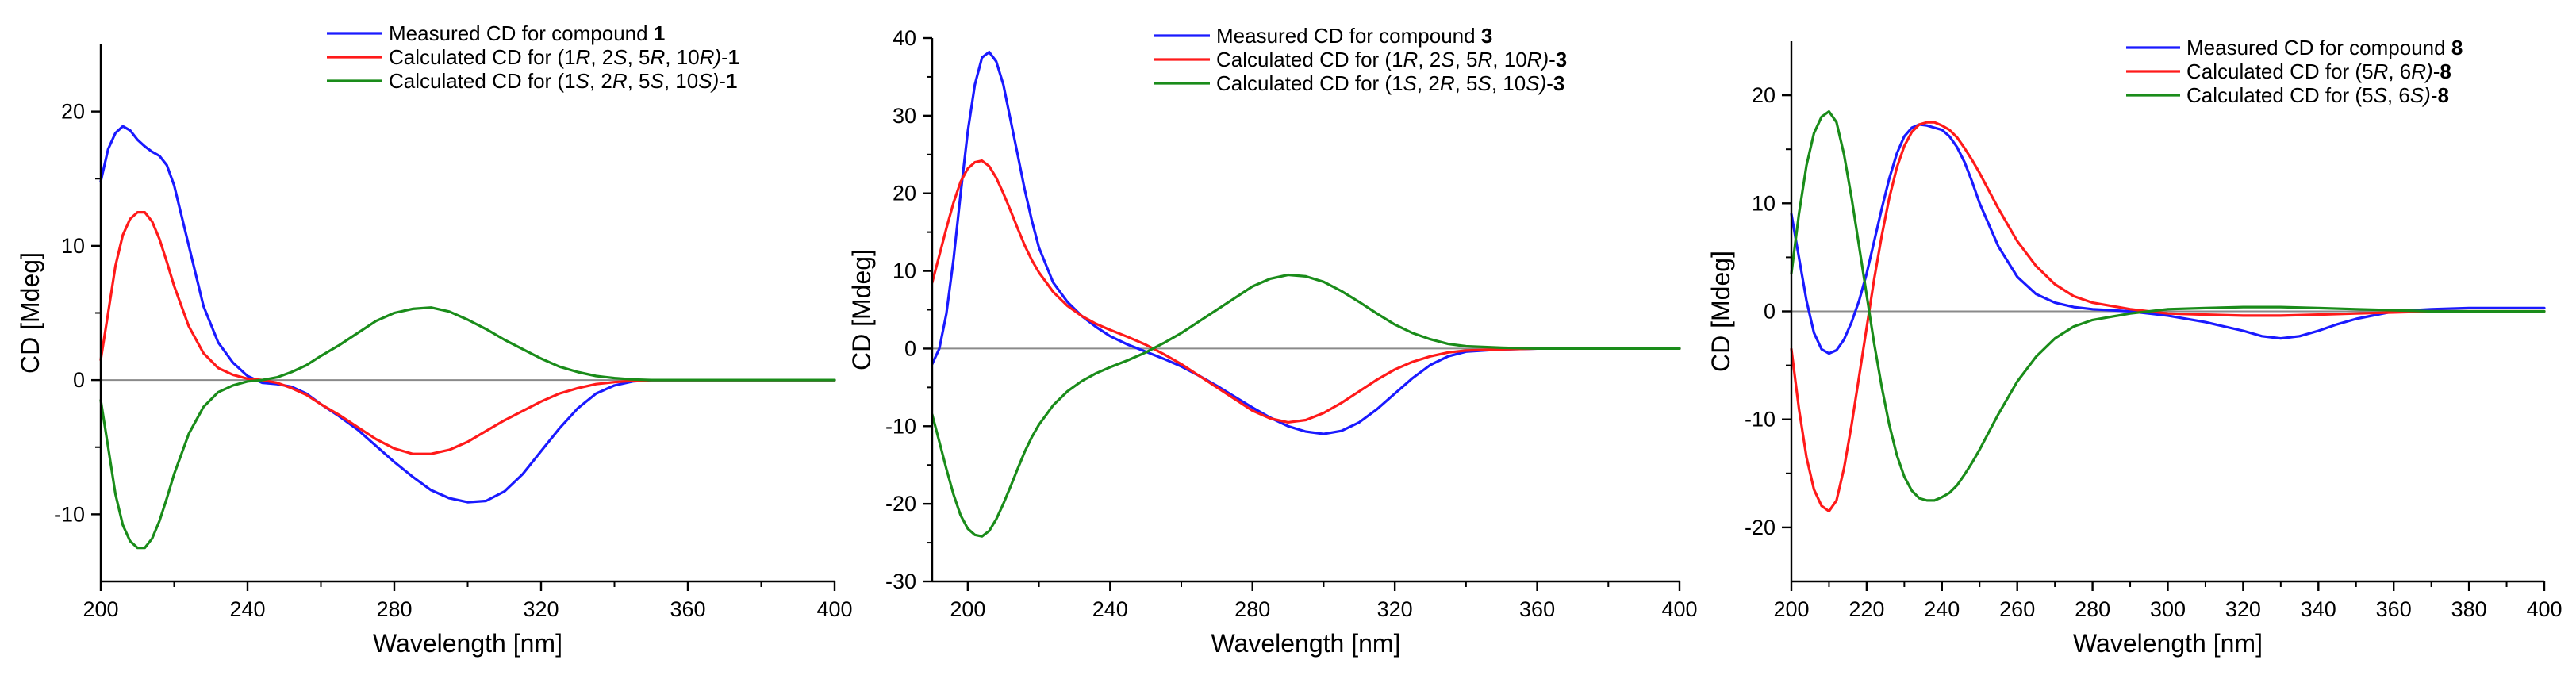 This screenshot has height=679, width=2576. I want to click on x-tick-label: 340, so click(2318, 609).